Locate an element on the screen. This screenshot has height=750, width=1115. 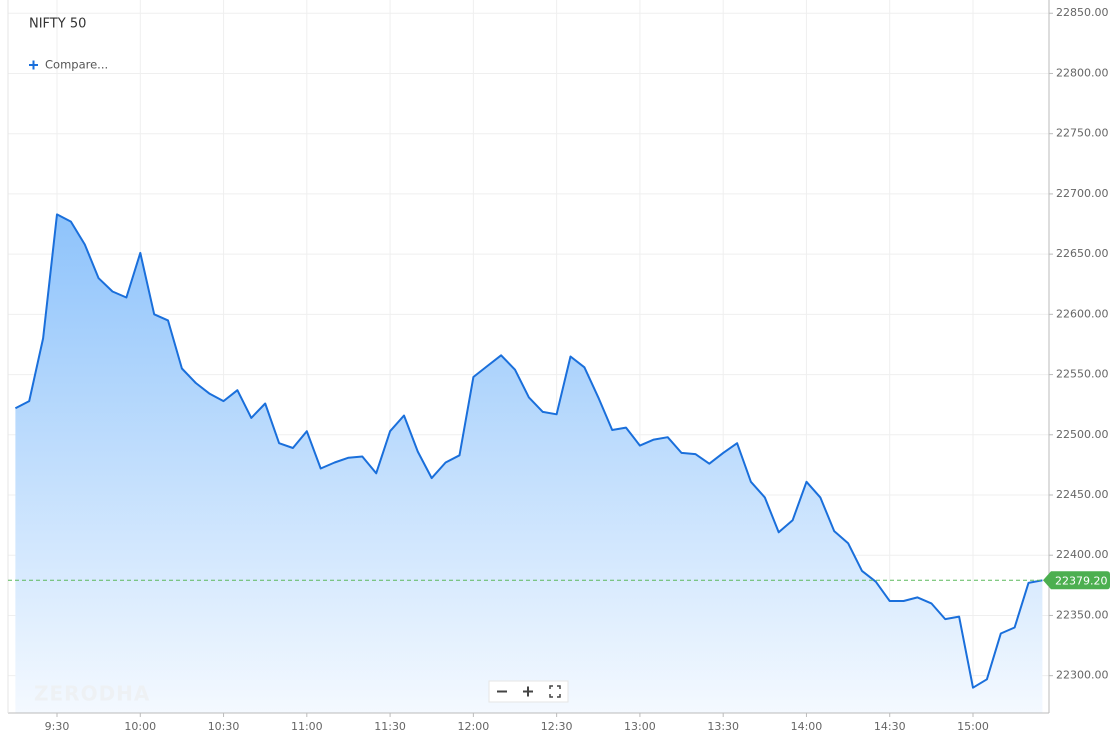
y-tick-label: 22300.00 is located at coordinates (1082, 675).